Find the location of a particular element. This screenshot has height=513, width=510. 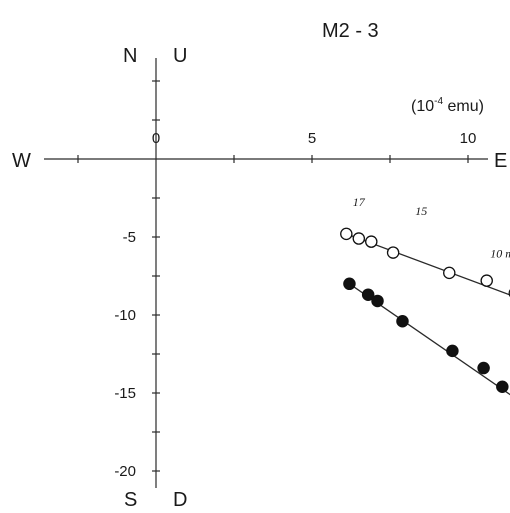

south-label: S is located at coordinates (130, 500).